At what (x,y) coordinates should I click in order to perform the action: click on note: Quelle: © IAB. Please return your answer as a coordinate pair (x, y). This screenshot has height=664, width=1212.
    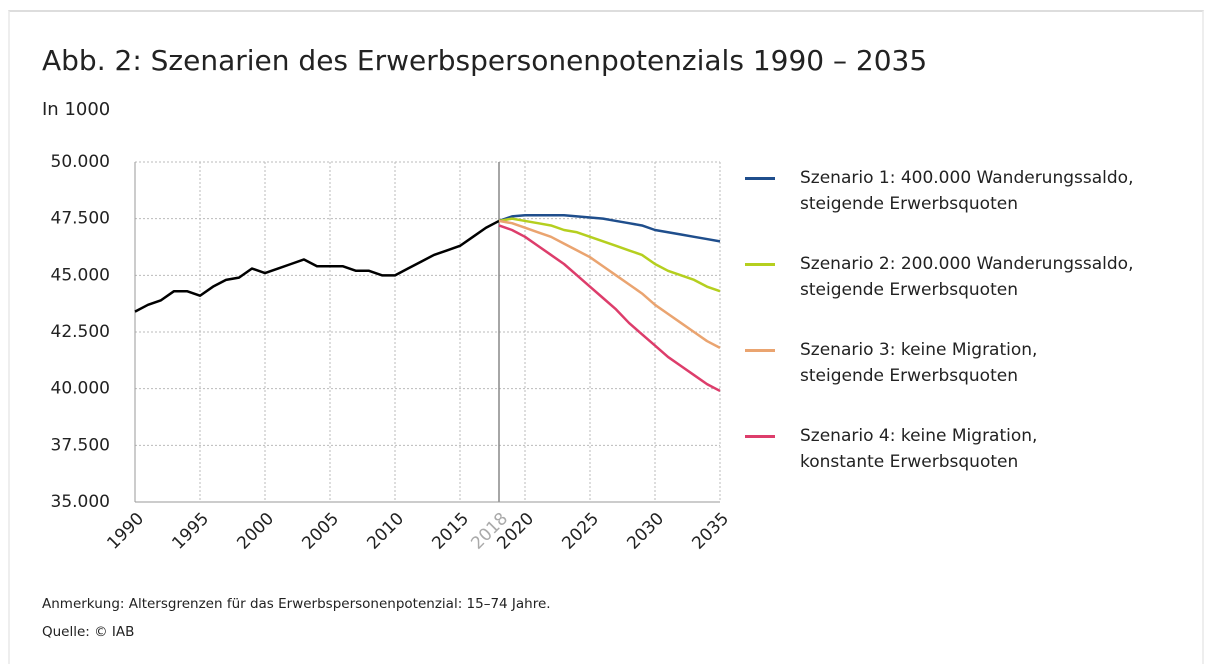
    Looking at the image, I should click on (88, 632).